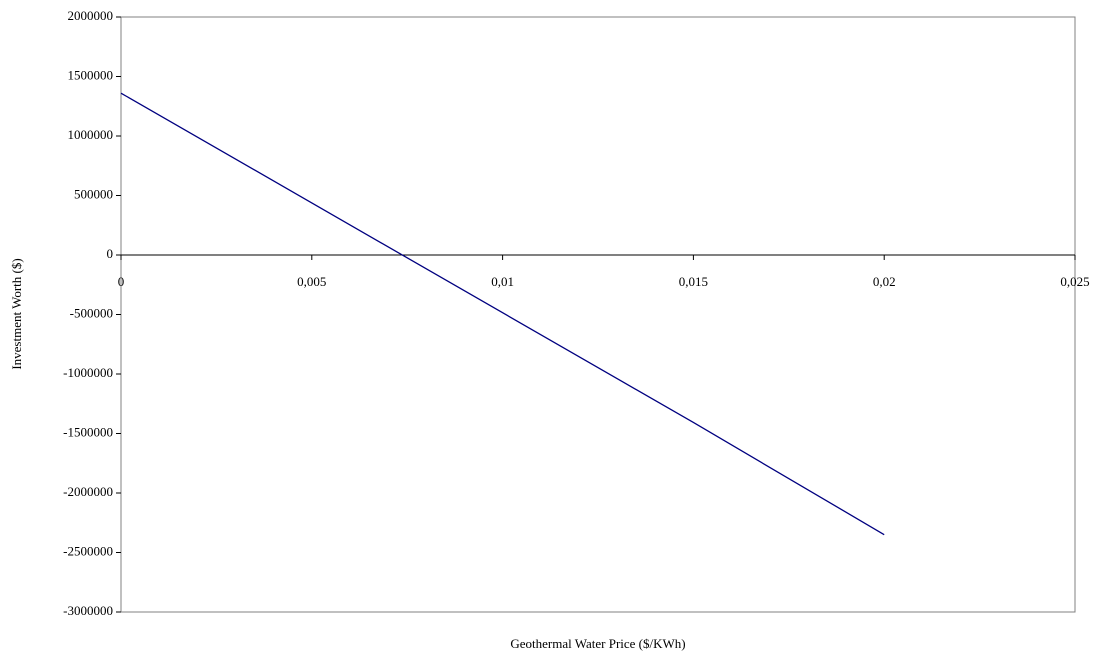 The width and height of the screenshot is (1104, 657). Describe the element at coordinates (1074, 281) in the screenshot. I see `x-tick-label: 0,025` at that location.